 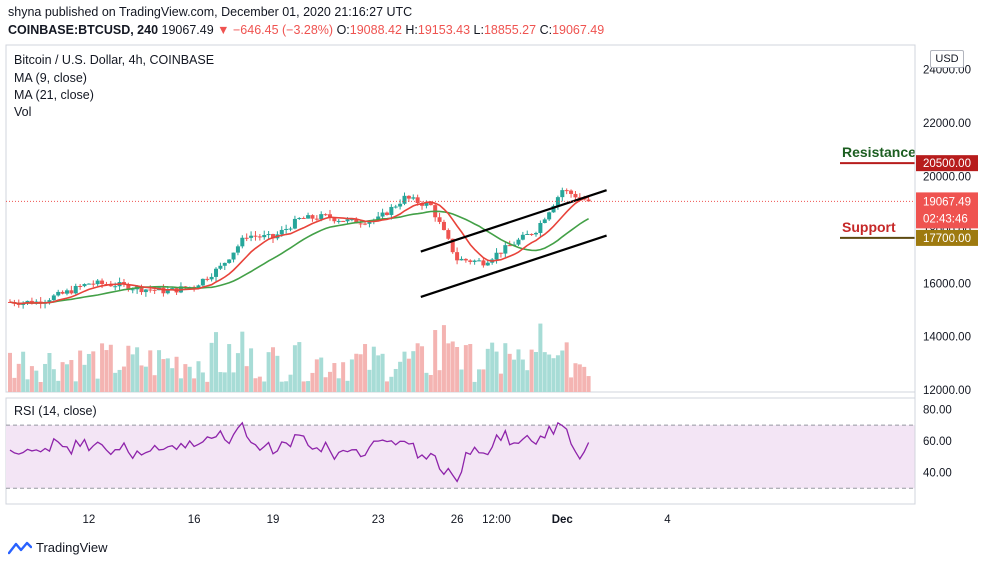 I want to click on high-label: H:, so click(x=411, y=30).